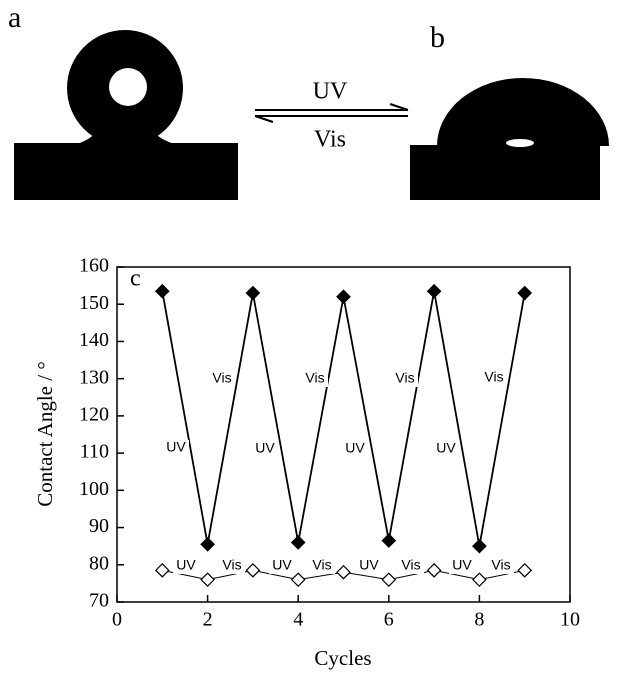 The height and width of the screenshot is (673, 629). Describe the element at coordinates (509, 139) in the screenshot. I see `droplet-b` at that location.